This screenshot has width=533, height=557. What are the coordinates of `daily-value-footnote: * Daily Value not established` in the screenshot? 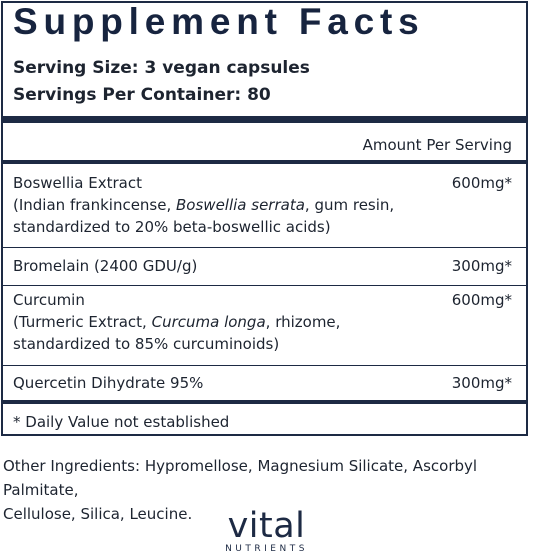 It's located at (121, 422).